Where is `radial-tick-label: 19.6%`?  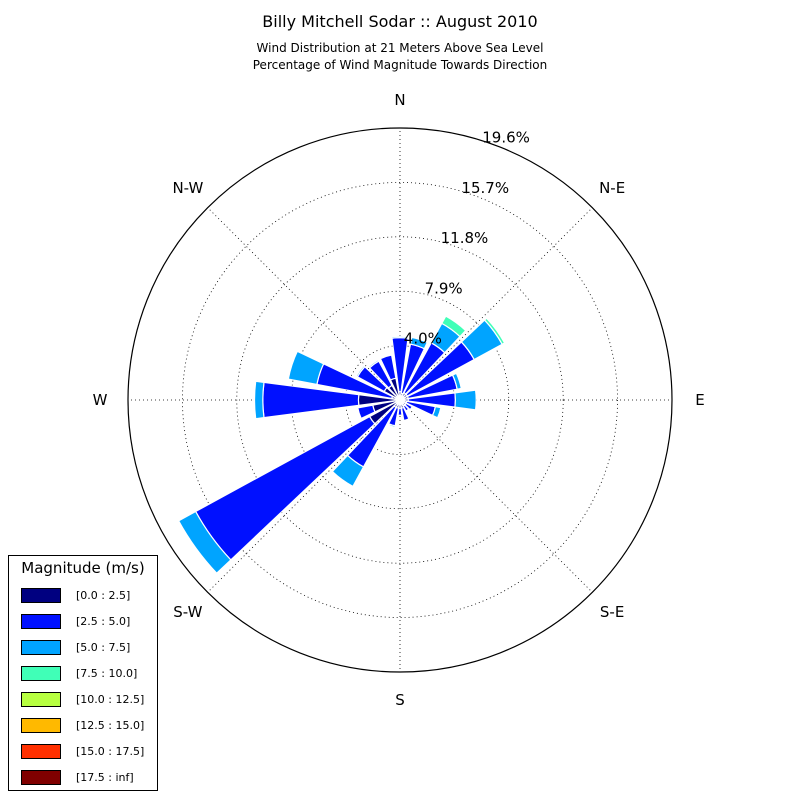
radial-tick-label: 19.6% is located at coordinates (506, 138).